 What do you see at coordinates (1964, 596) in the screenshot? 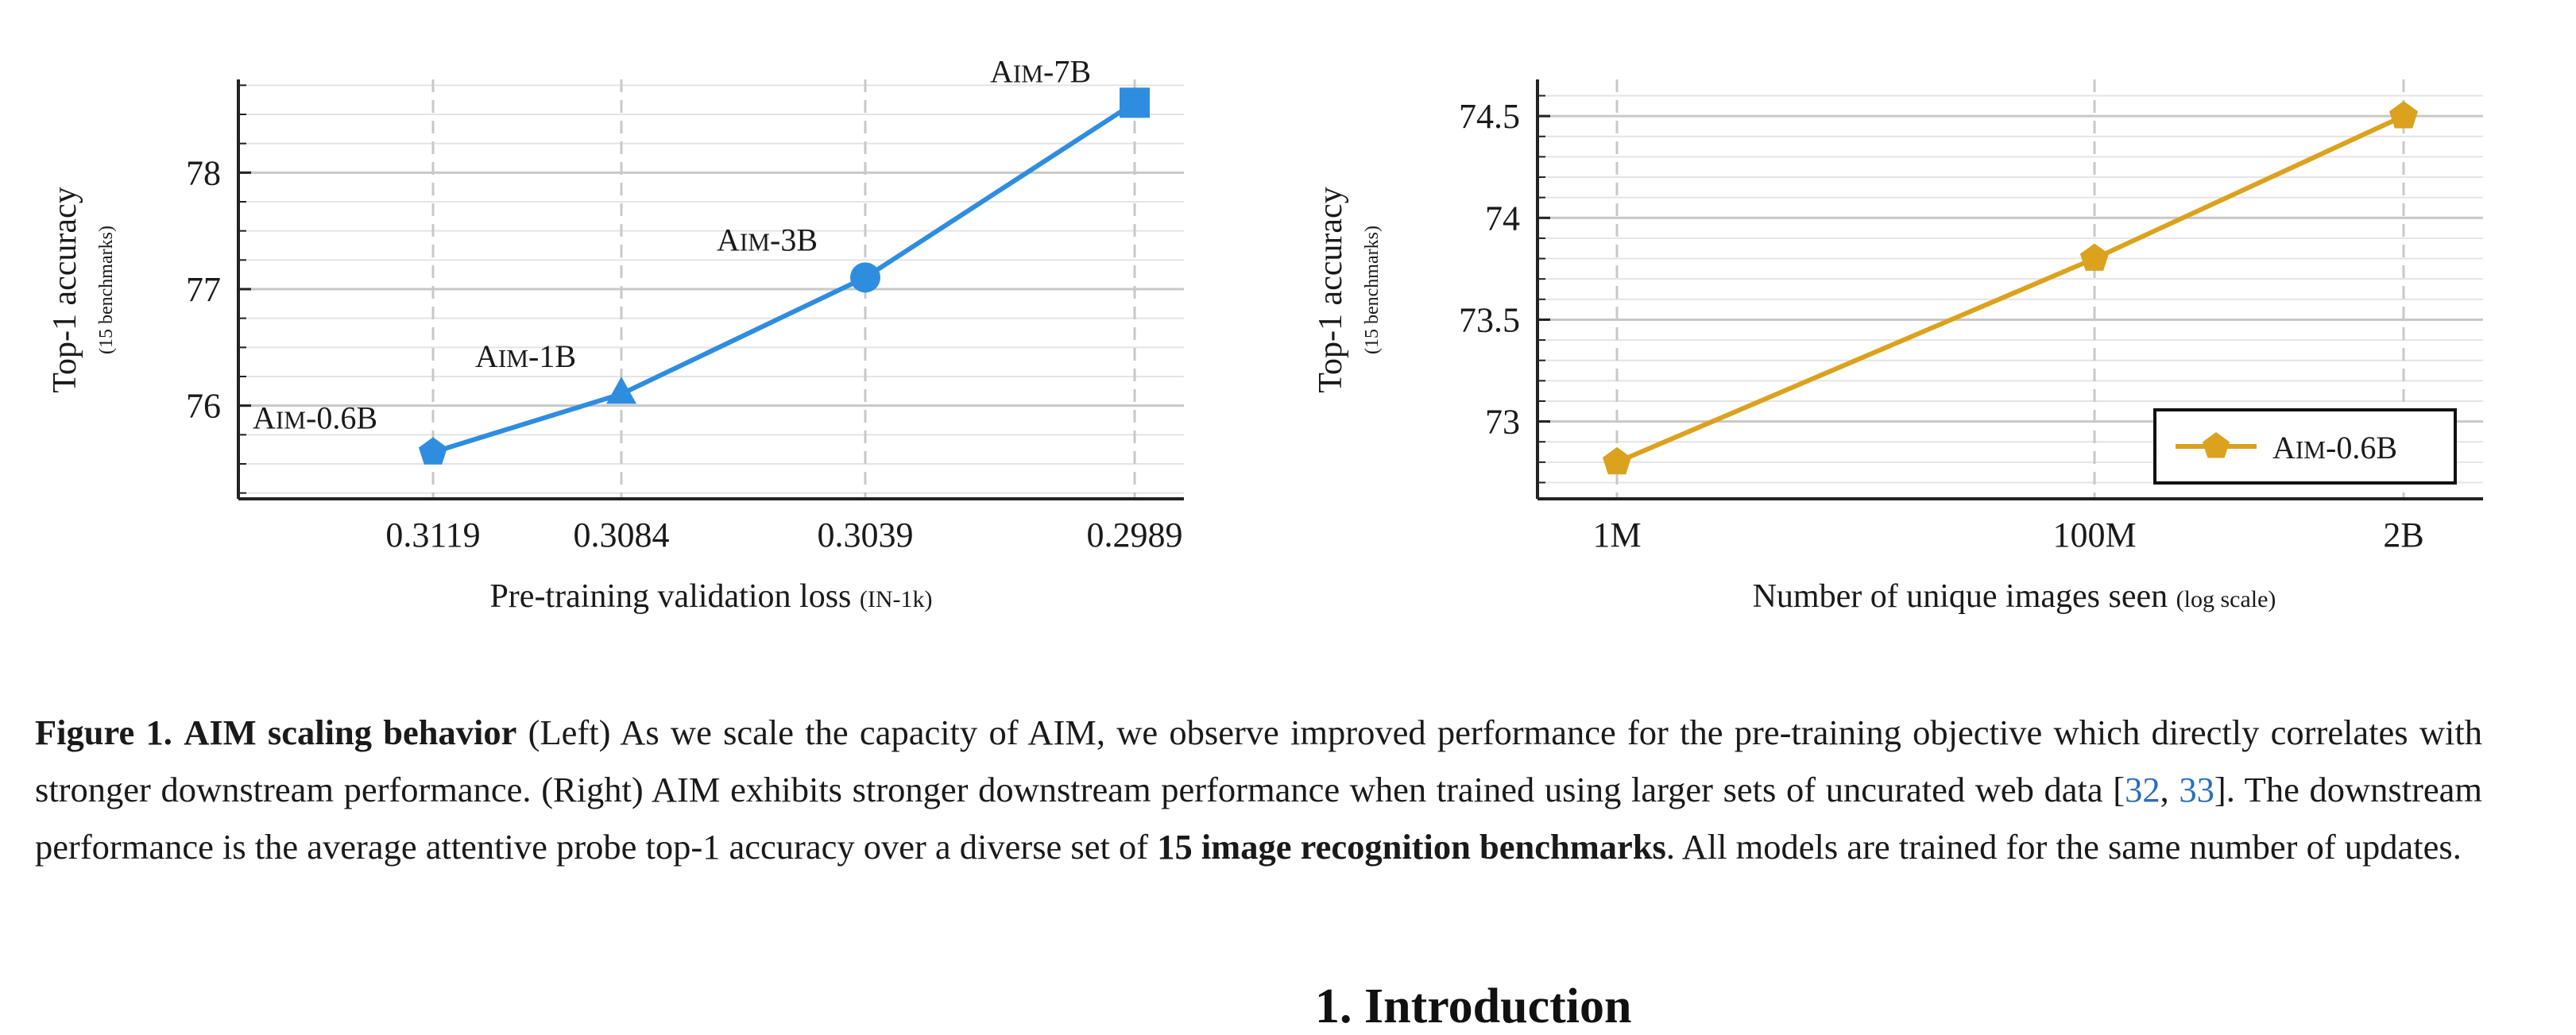
I see `x-axis-label-main: Number of unique images seen` at bounding box center [1964, 596].